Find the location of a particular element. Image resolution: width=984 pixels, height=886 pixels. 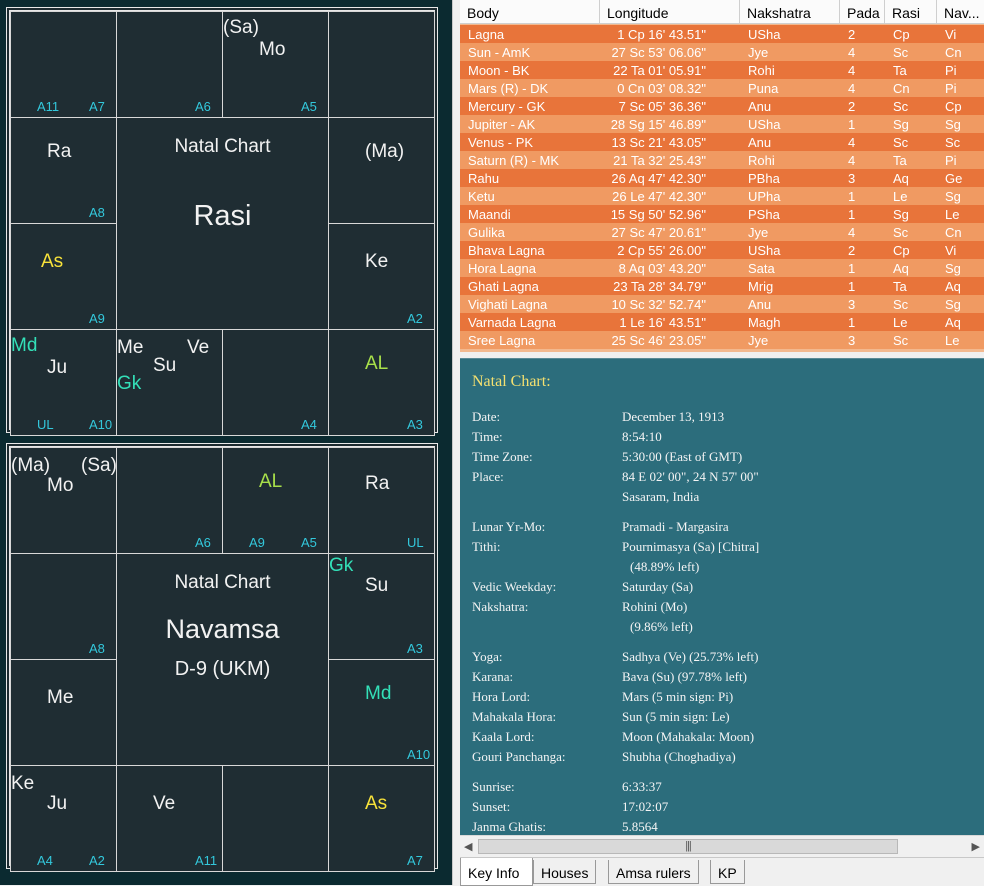

info-label: Lunar Yr-Mo: is located at coordinates (509, 526).